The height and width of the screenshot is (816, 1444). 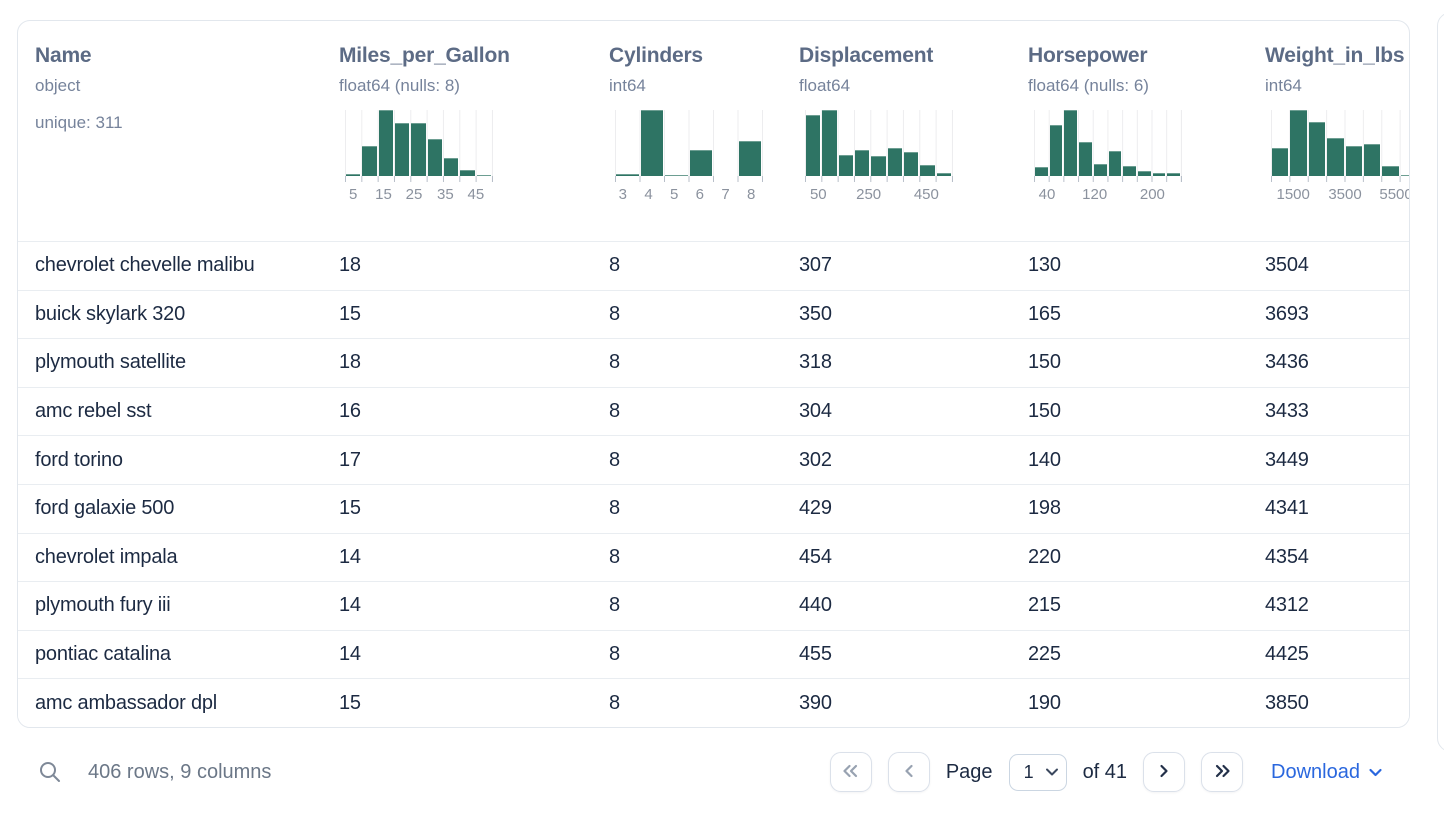 What do you see at coordinates (1222, 772) in the screenshot?
I see `last-page-button` at bounding box center [1222, 772].